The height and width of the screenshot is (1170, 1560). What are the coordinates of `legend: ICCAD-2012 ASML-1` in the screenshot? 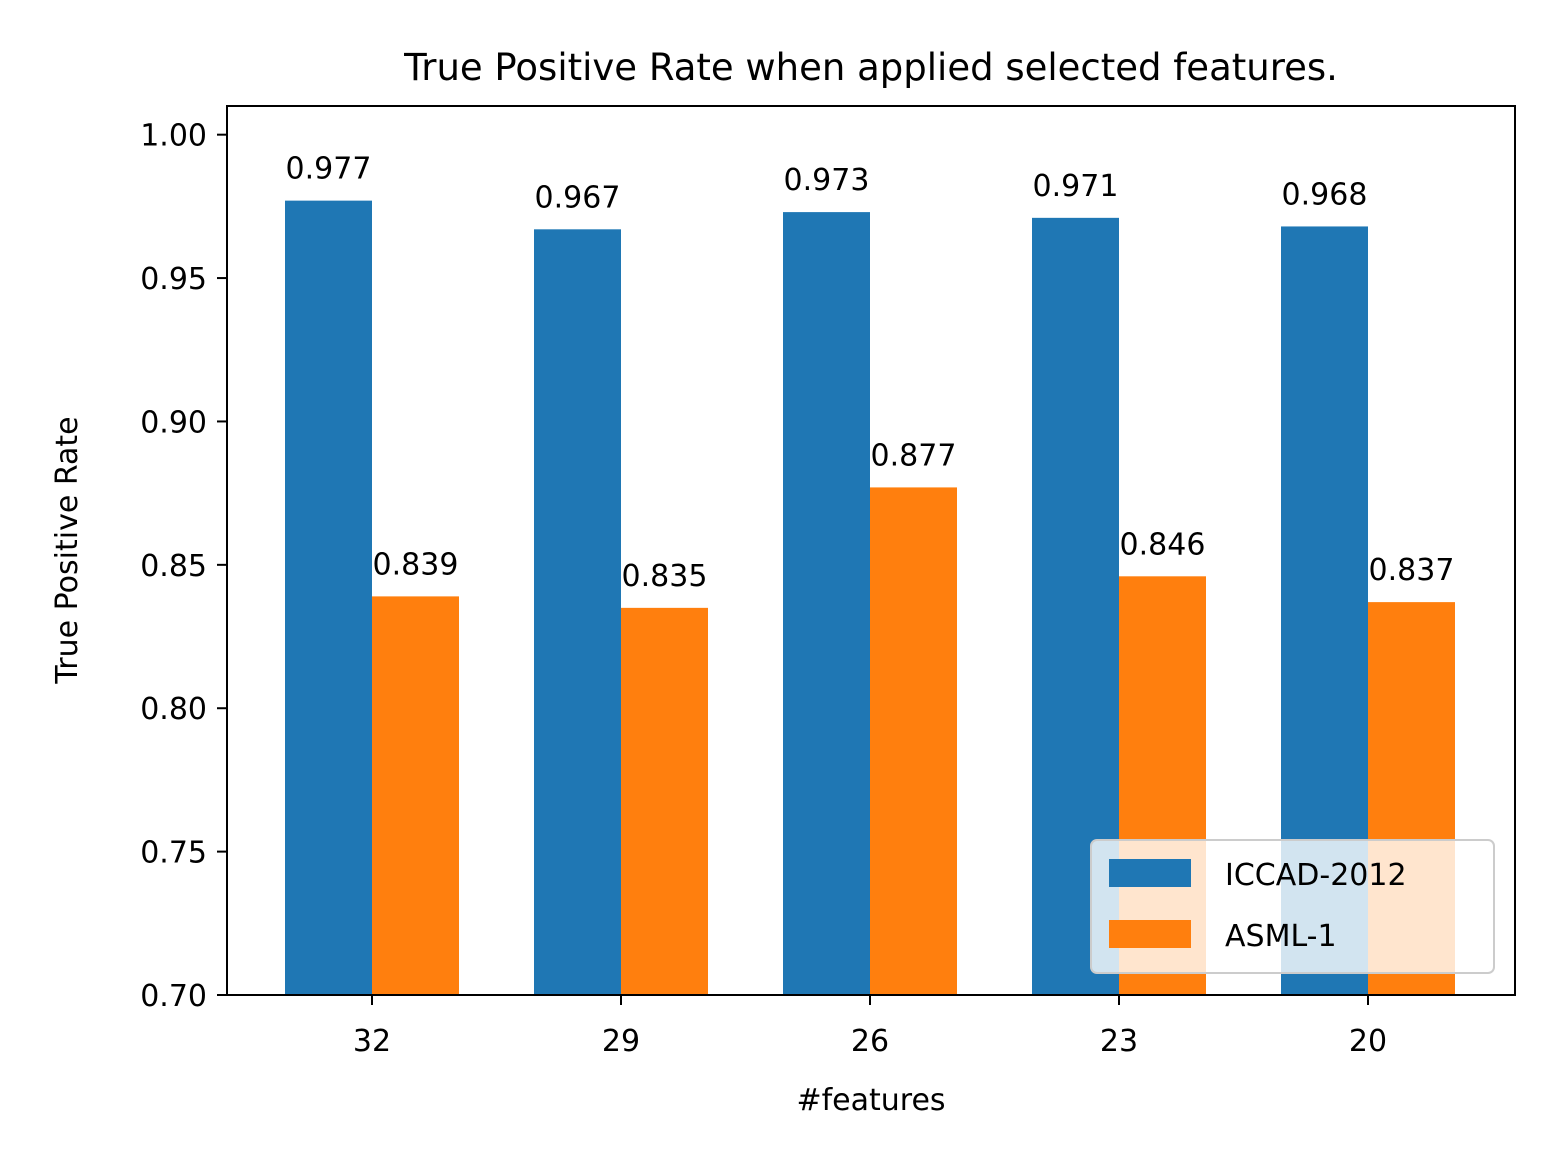 It's located at (1292, 906).